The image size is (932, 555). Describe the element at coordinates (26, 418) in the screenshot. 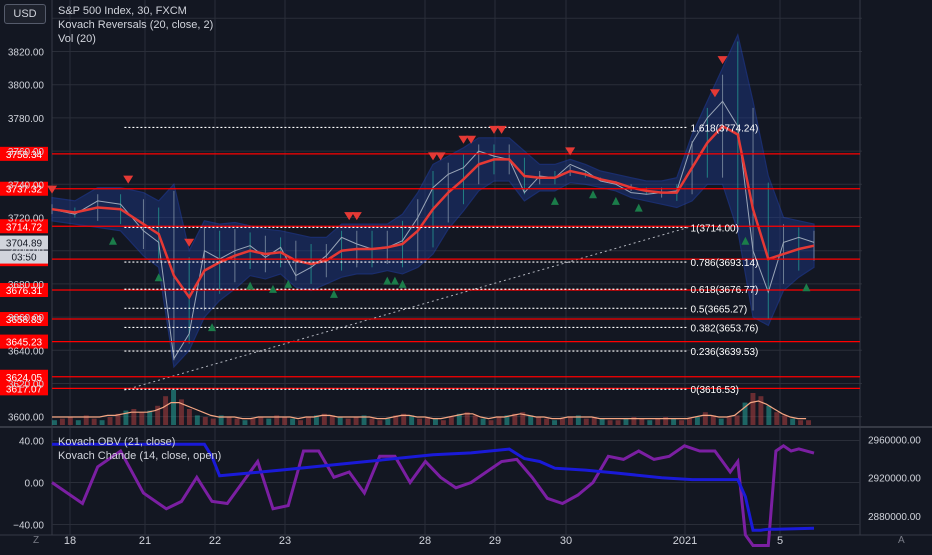

I see `y-tick-label: 3600.00` at that location.